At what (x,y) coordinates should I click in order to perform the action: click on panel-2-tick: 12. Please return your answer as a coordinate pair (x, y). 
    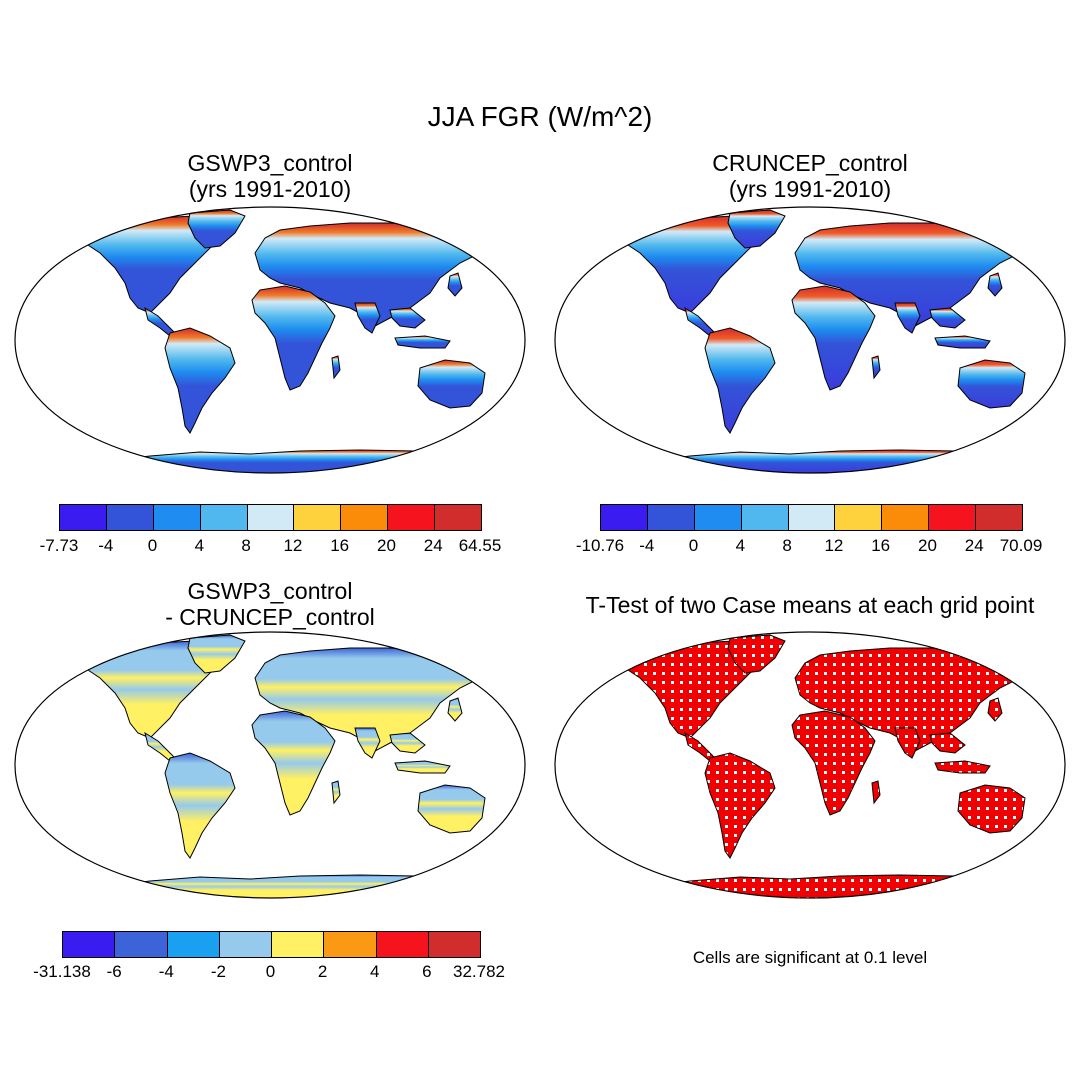
    Looking at the image, I should click on (834, 545).